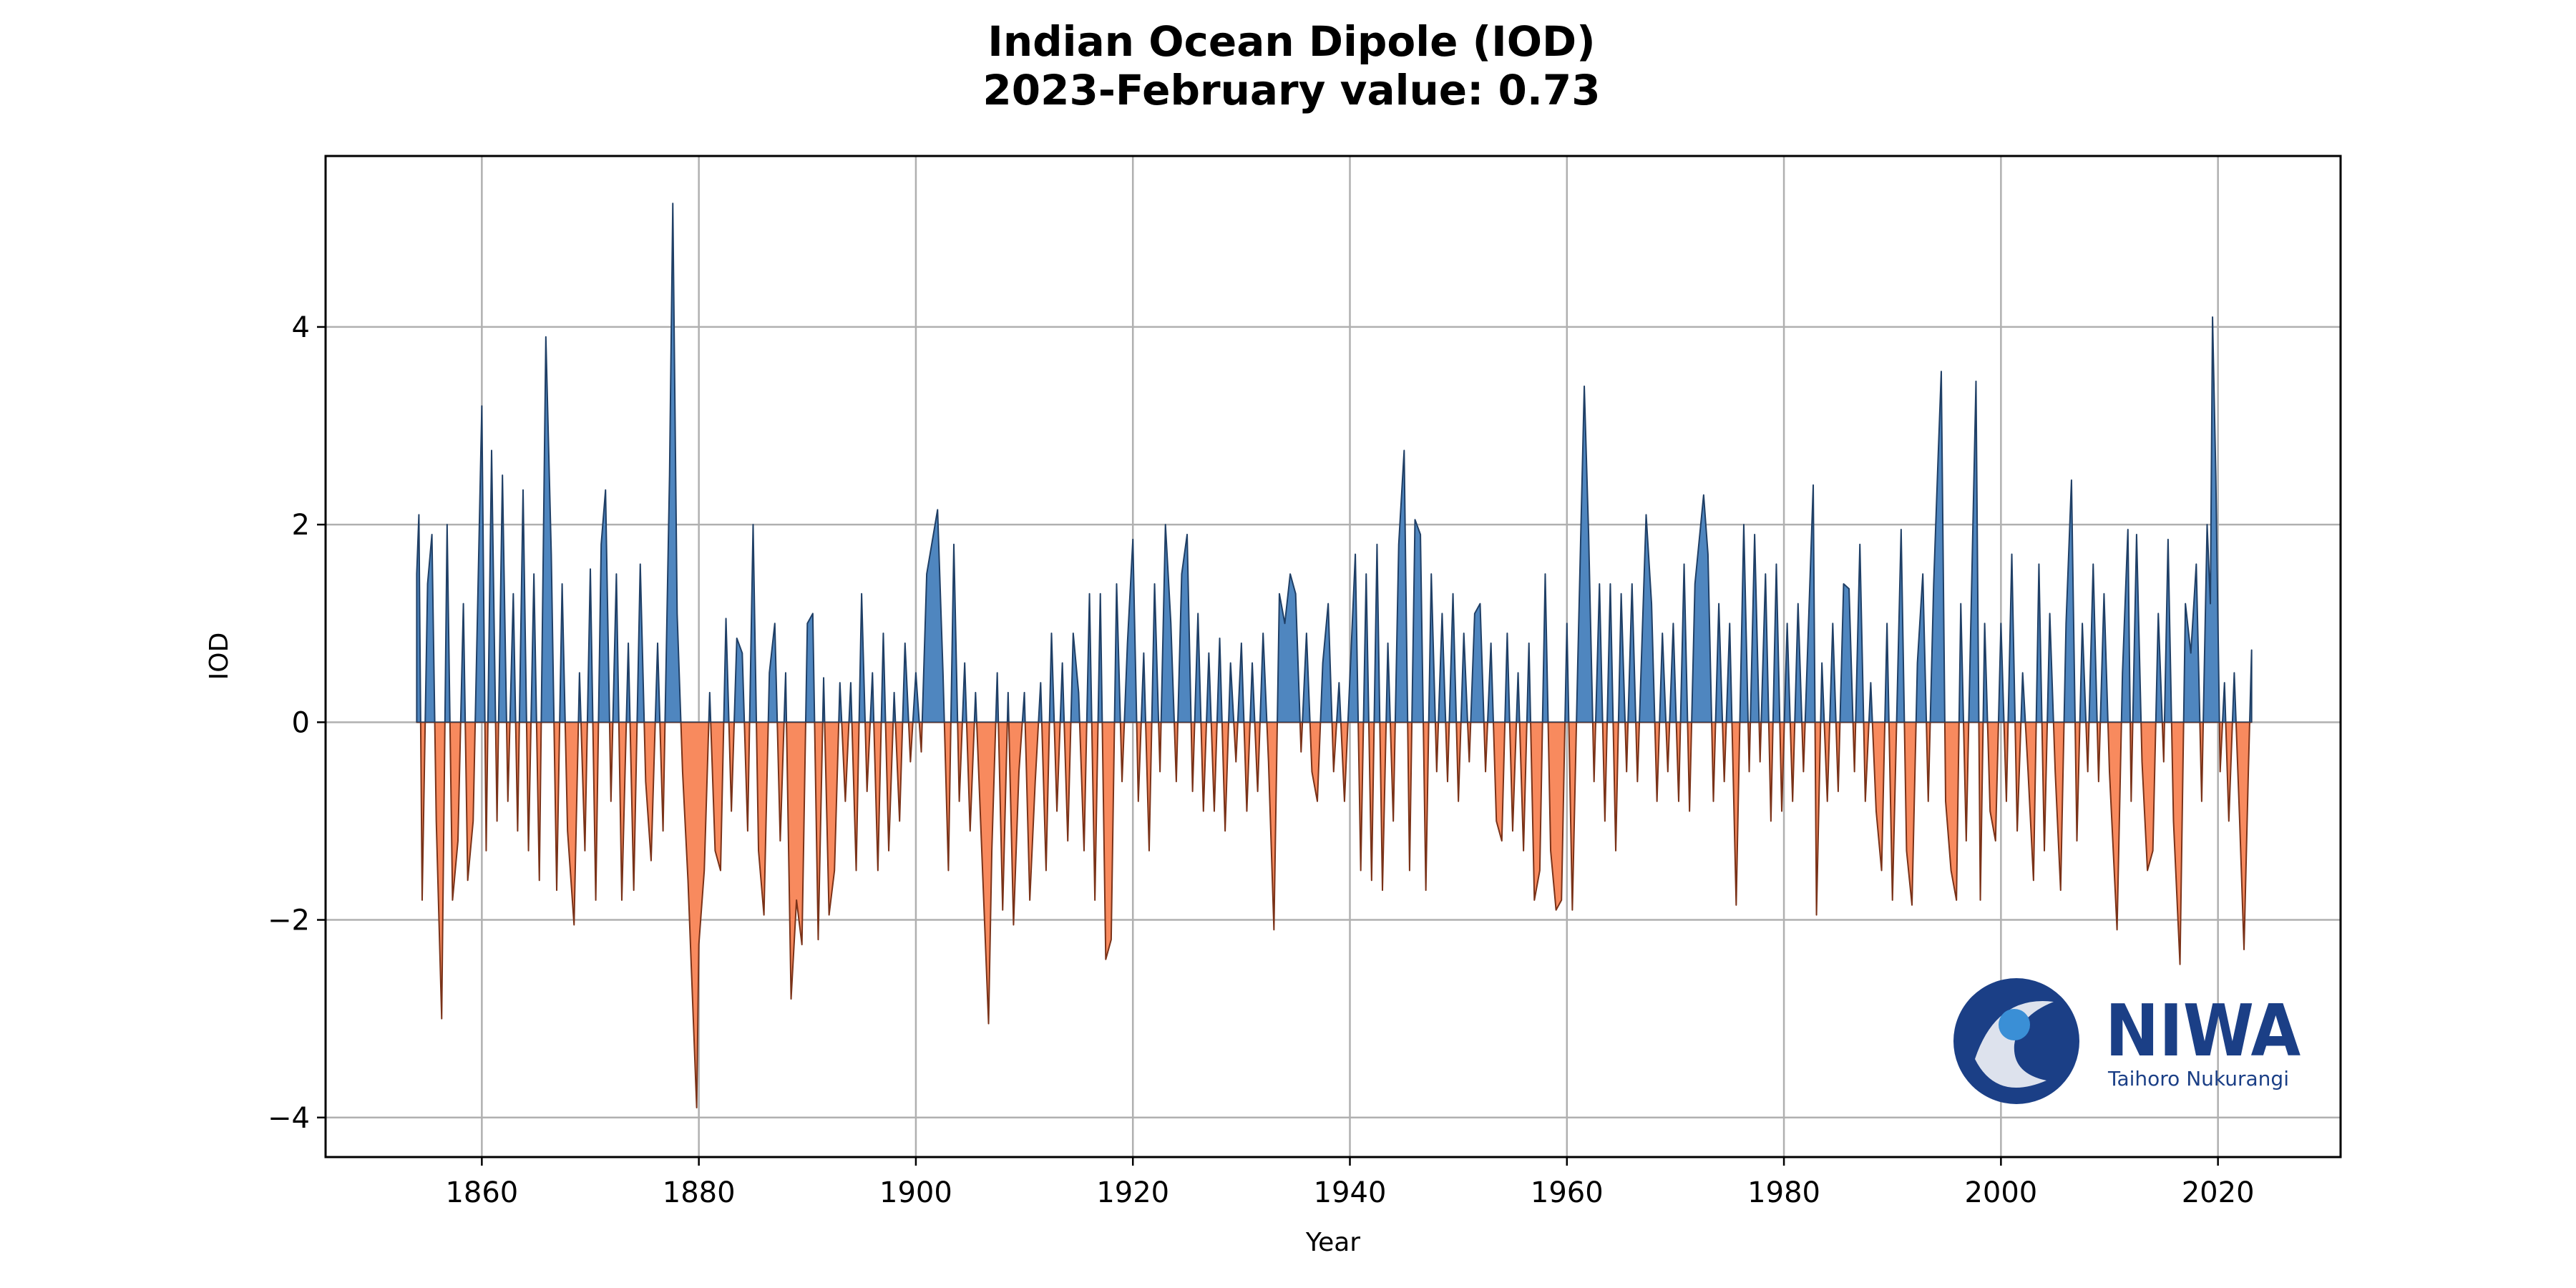  I want to click on y-tick-label: −2, so click(289, 920).